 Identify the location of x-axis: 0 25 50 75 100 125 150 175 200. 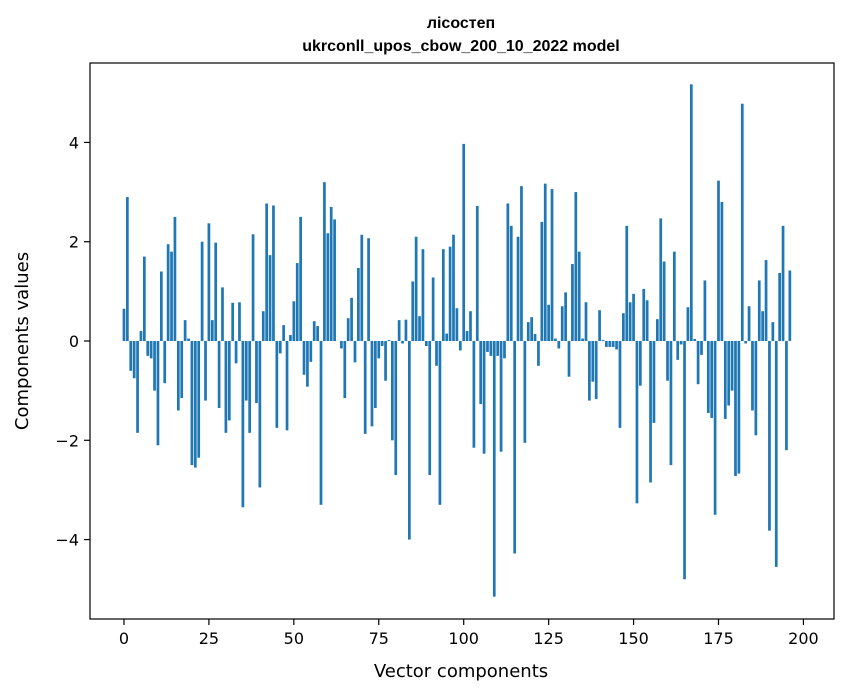
(469, 633).